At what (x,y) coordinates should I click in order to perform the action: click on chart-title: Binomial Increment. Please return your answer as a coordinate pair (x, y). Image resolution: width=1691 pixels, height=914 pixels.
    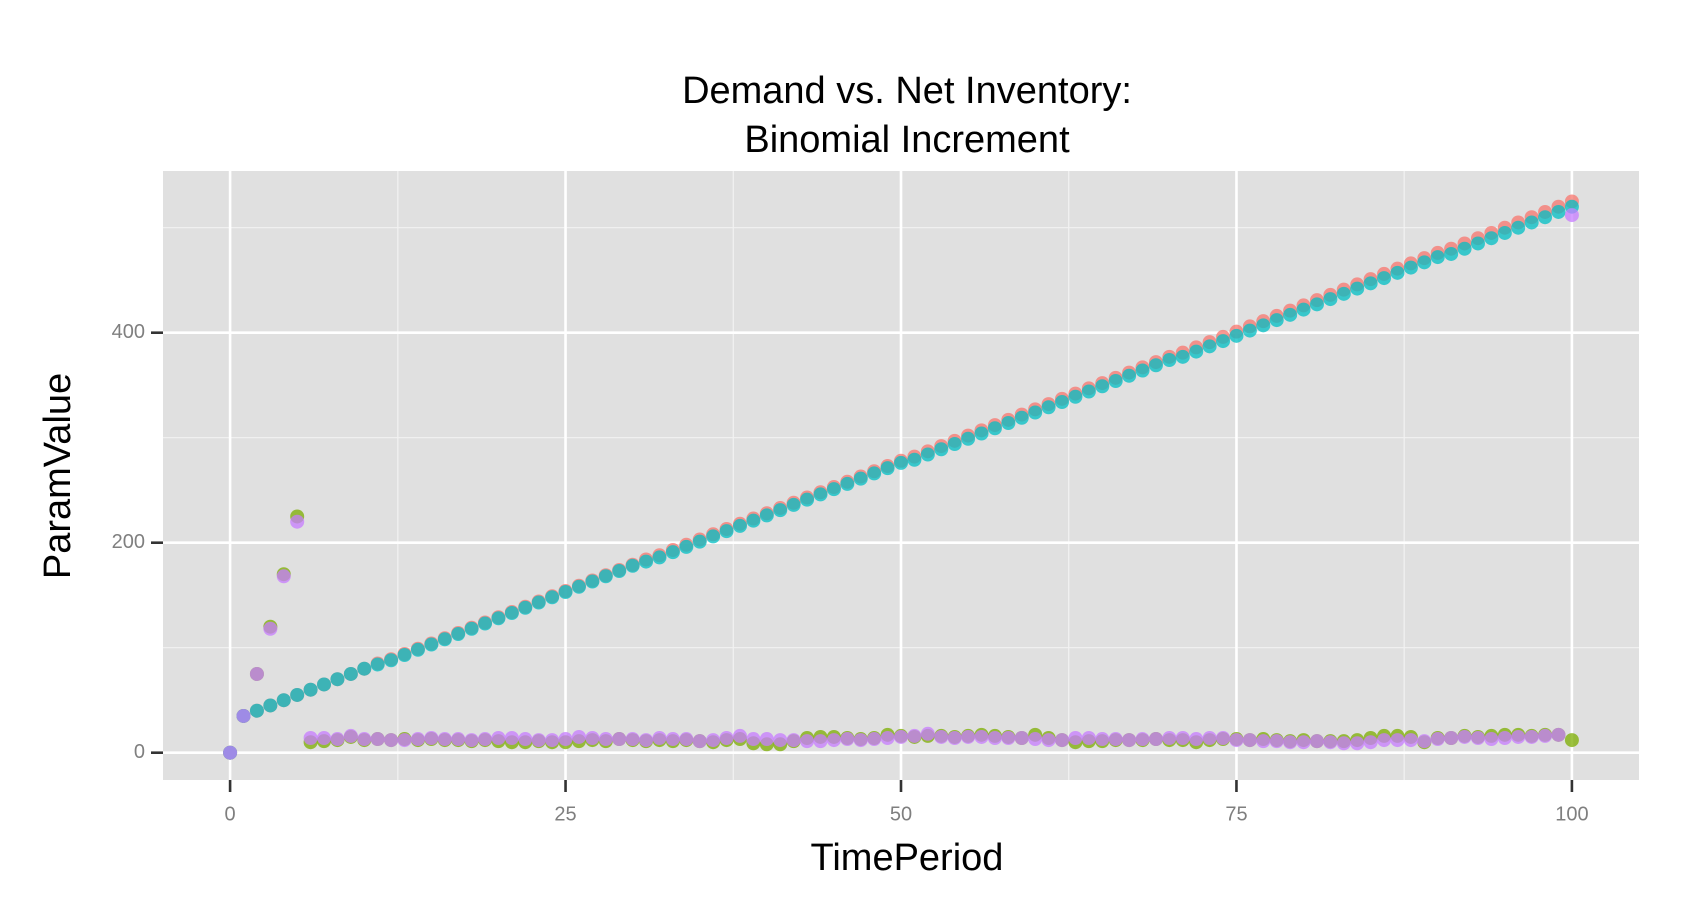
    Looking at the image, I should click on (907, 140).